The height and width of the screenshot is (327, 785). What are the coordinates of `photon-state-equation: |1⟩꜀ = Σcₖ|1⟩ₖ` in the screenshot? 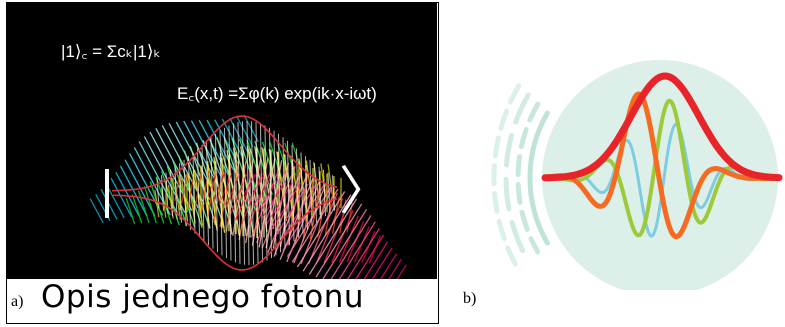 It's located at (111, 51).